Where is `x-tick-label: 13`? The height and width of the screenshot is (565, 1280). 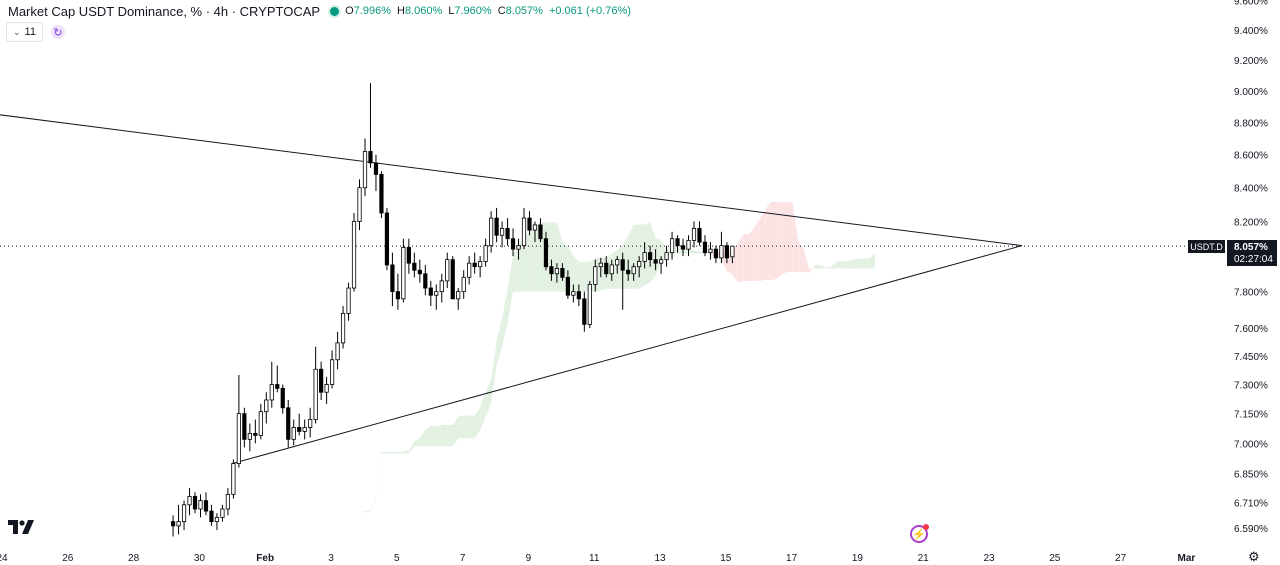 x-tick-label: 13 is located at coordinates (660, 558).